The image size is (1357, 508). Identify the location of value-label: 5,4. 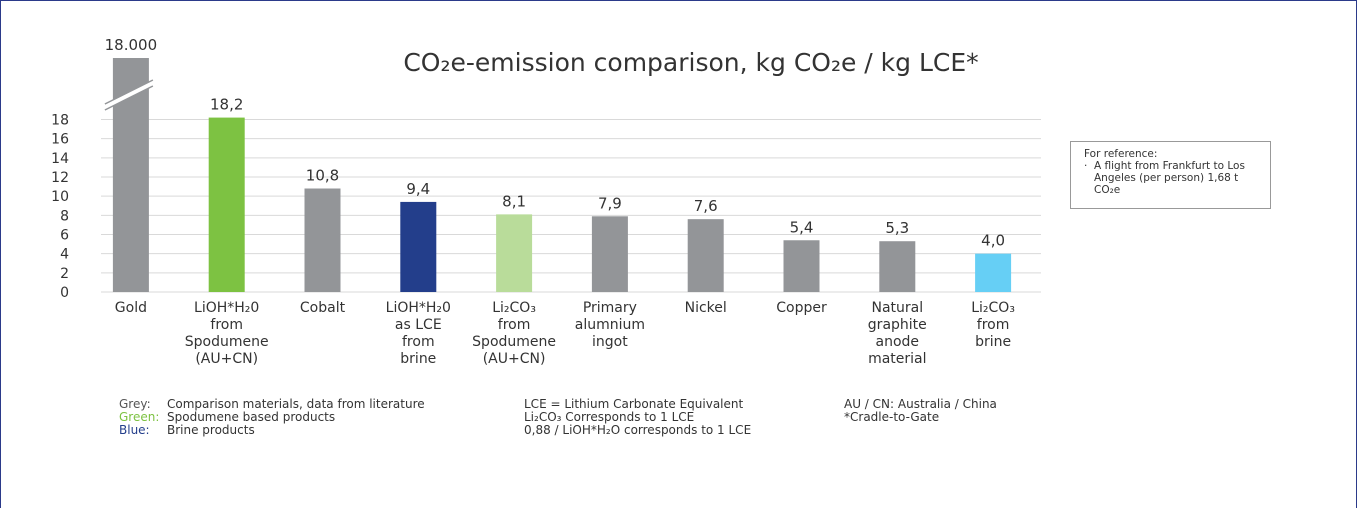
(802, 227).